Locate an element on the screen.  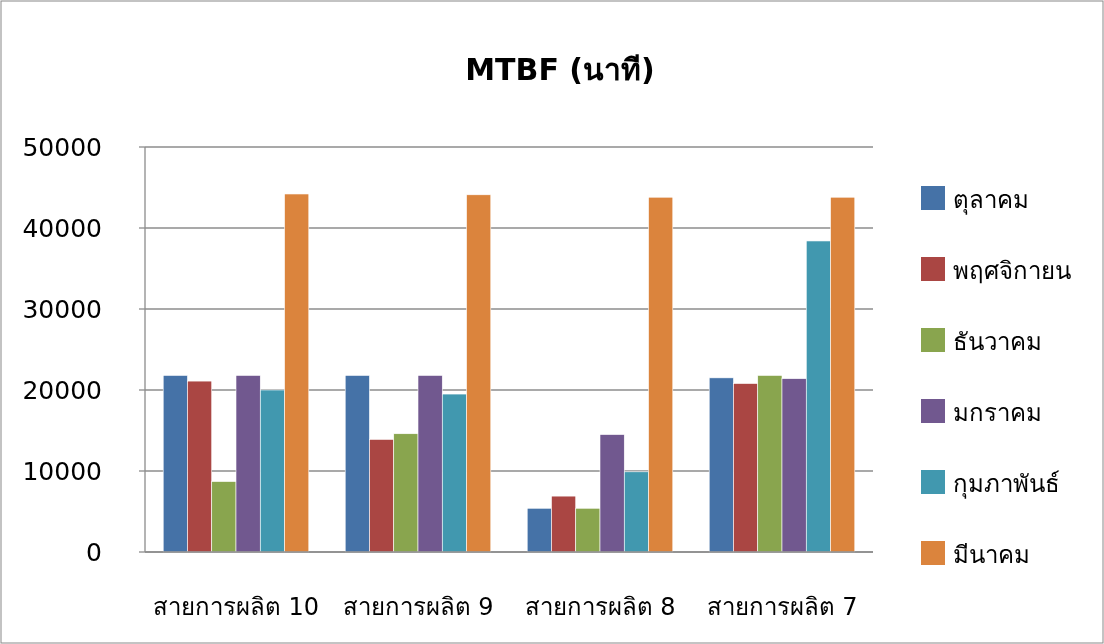
y-tick-label: 30000 is located at coordinates (62, 309).